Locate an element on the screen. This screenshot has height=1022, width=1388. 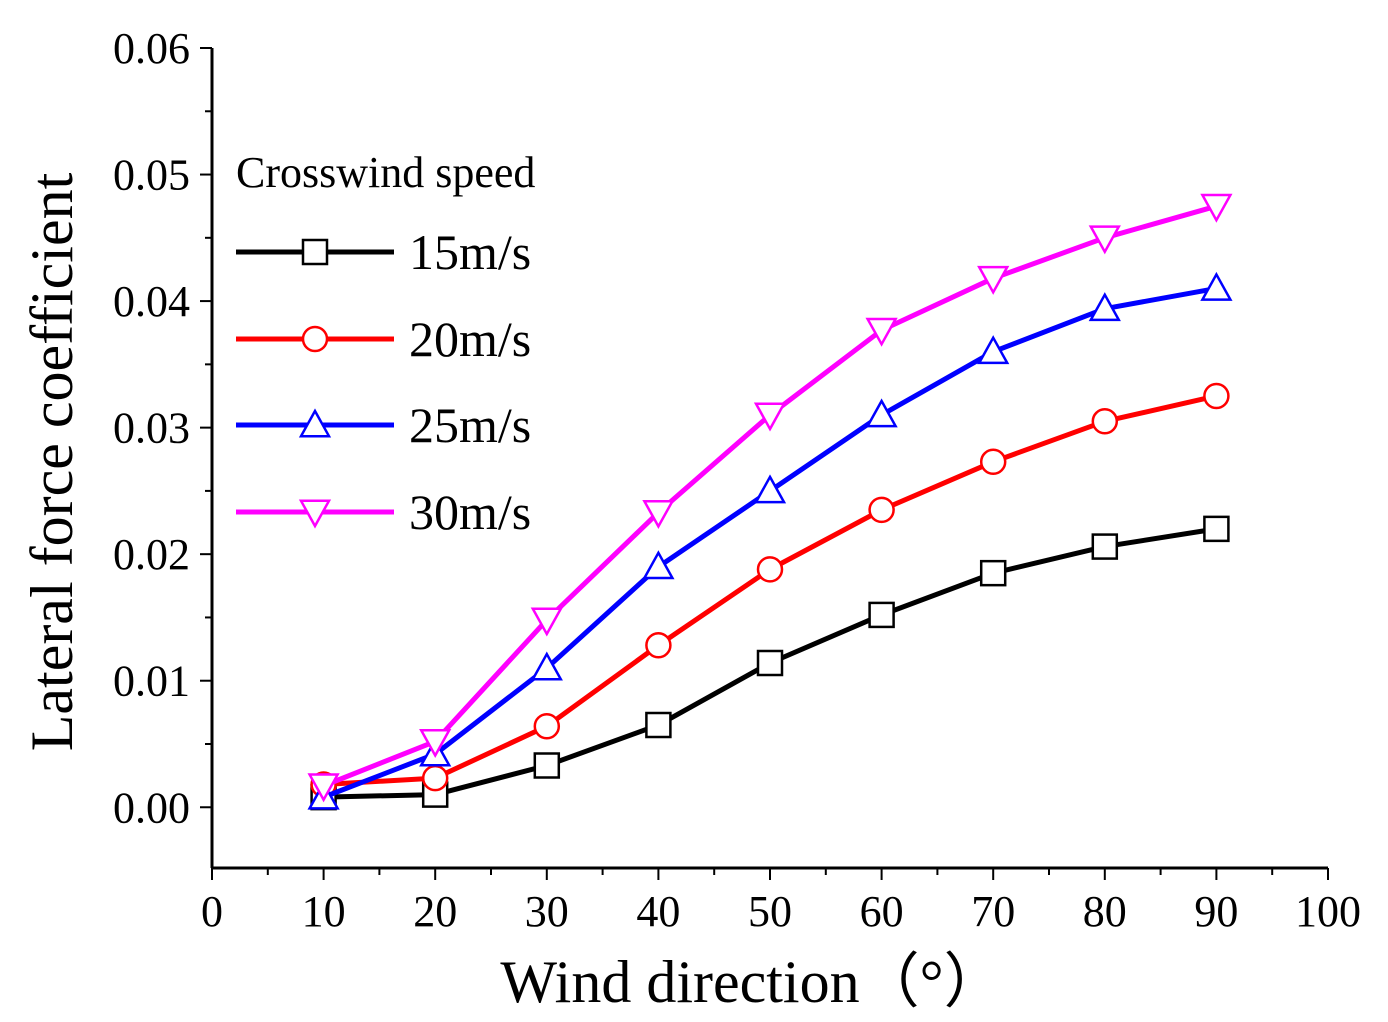
x-tick-label: 90 is located at coordinates (1216, 911).